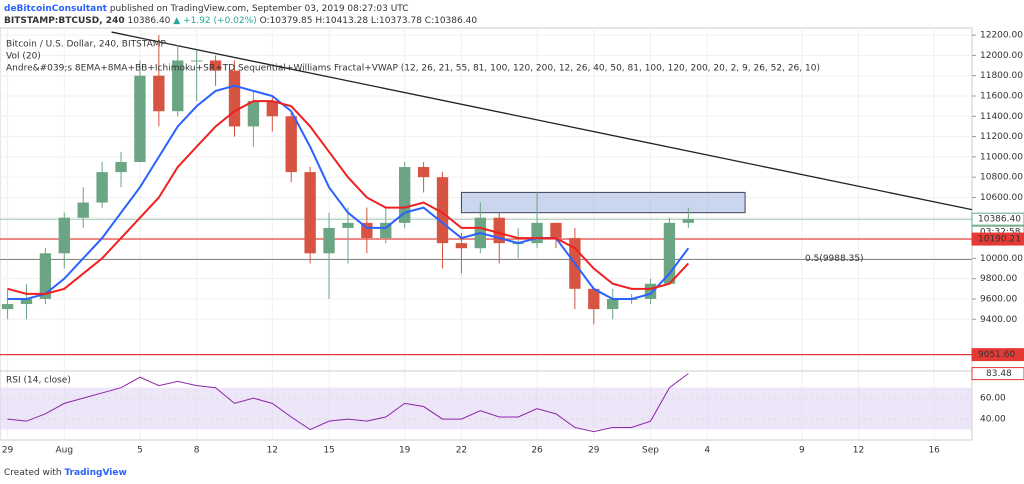 This screenshot has height=484, width=1024. Describe the element at coordinates (197, 451) in the screenshot. I see `x-tick-label: 8` at that location.